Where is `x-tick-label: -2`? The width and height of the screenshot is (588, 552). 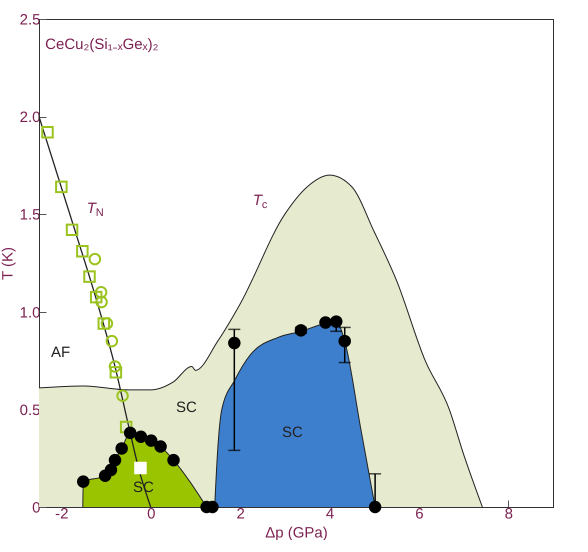 x-tick-label: -2 is located at coordinates (62, 514).